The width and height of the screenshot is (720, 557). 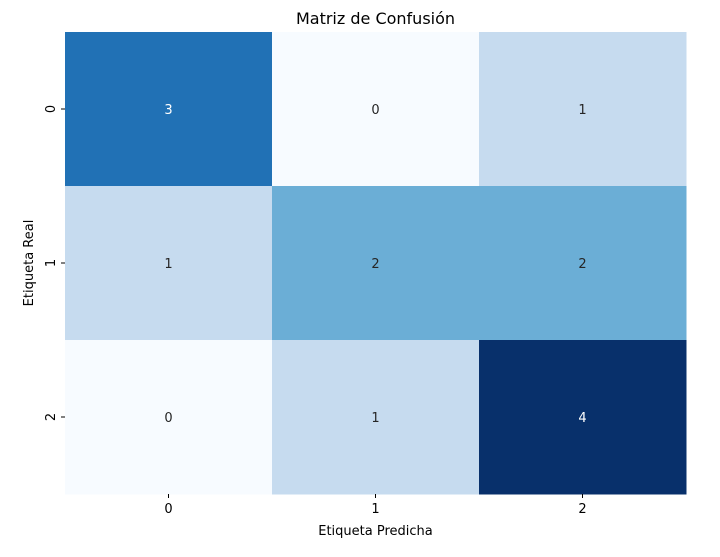 I want to click on x-tick-label: 2, so click(x=582, y=509).